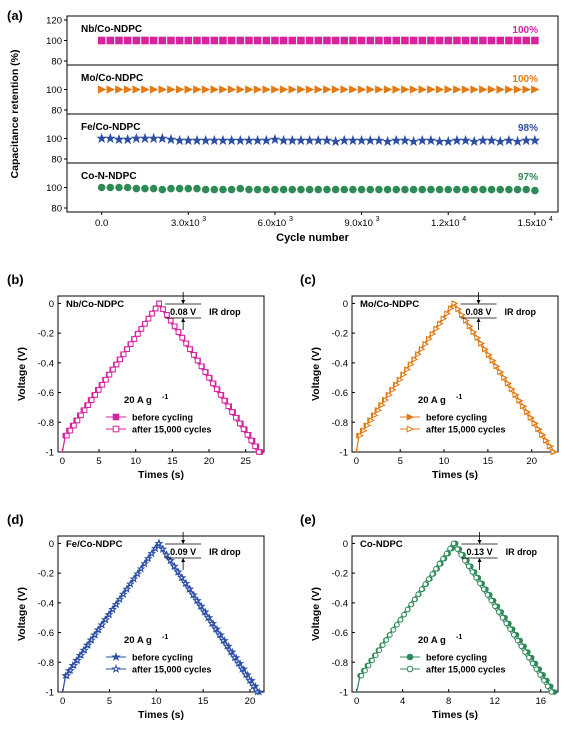 Image resolution: width=573 pixels, height=738 pixels. What do you see at coordinates (358, 223) in the screenshot?
I see `x-tick-label: 9.0x10` at bounding box center [358, 223].